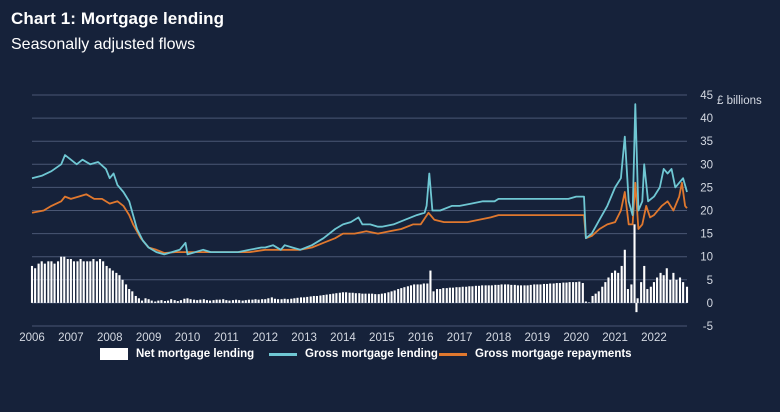  I want to click on y-tick-label: 25, so click(706, 188).